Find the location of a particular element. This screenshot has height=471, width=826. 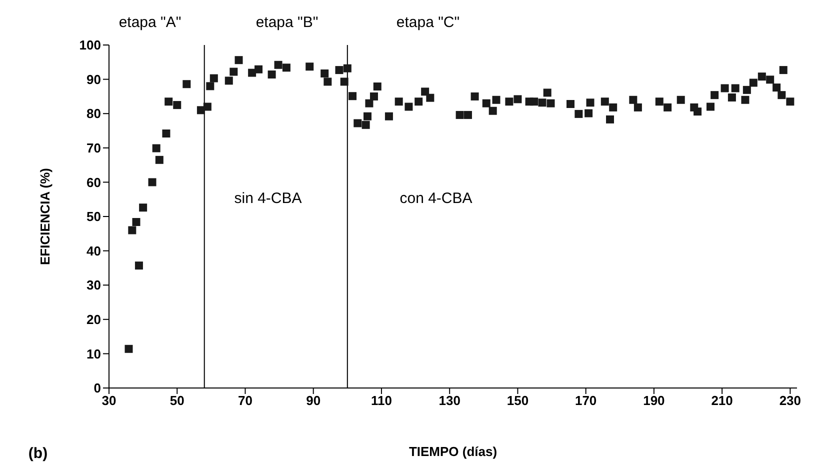

y-tick-label: 60 is located at coordinates (93, 182).